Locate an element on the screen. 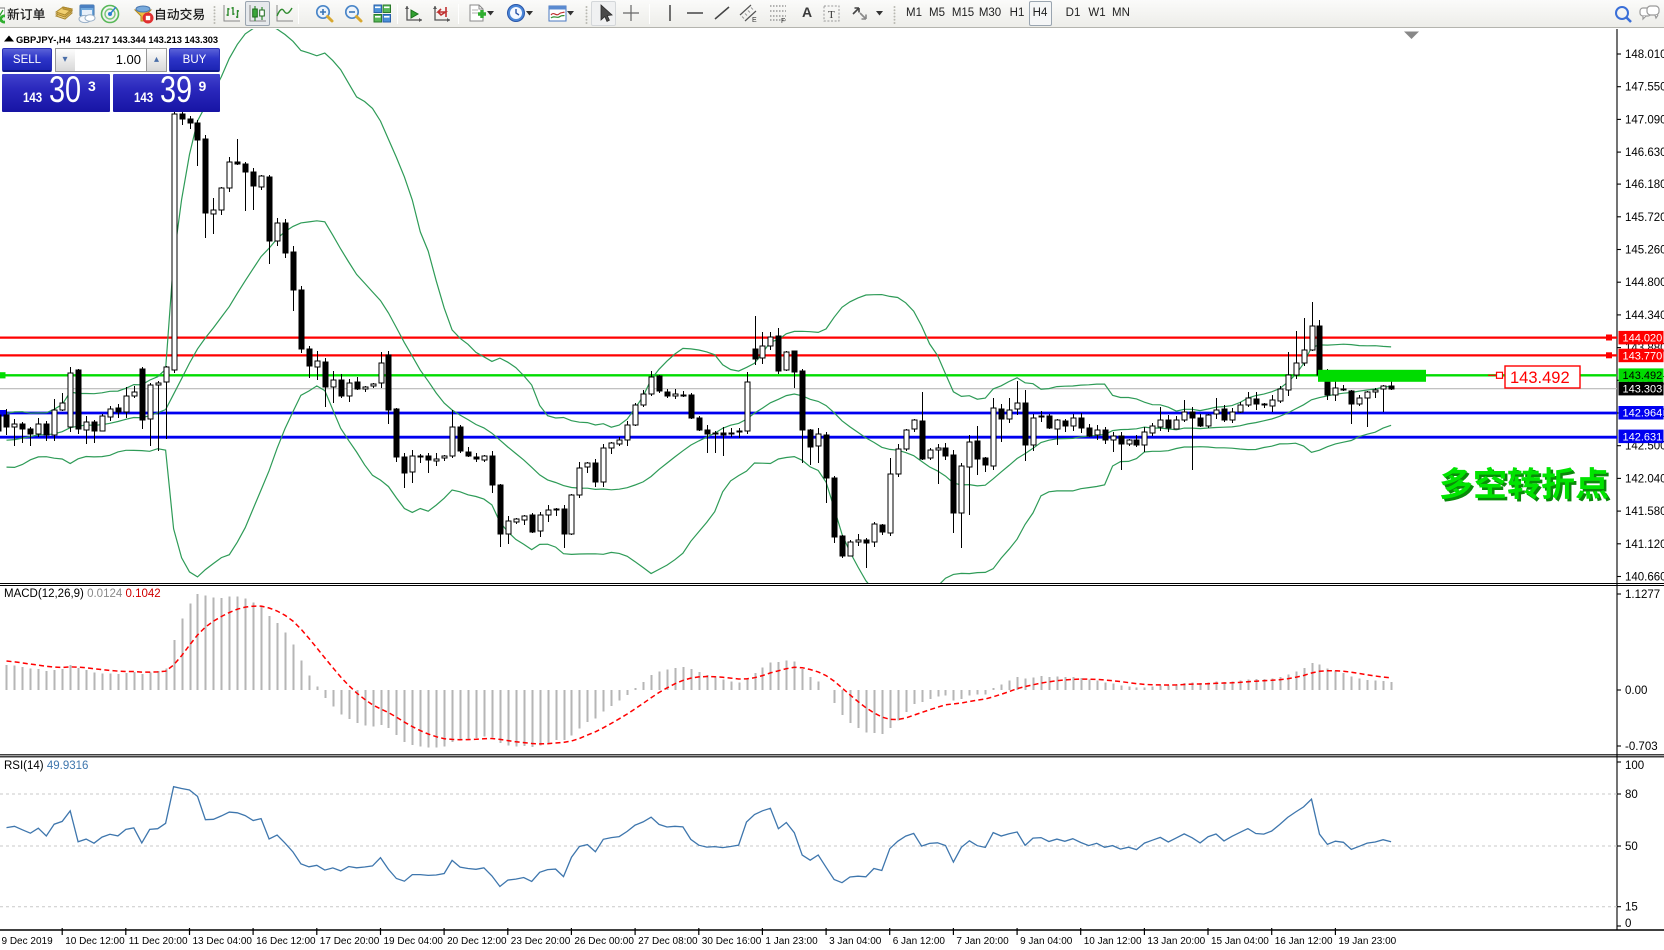  svg-text: 23 Dec 20:00 is located at coordinates (541, 941).